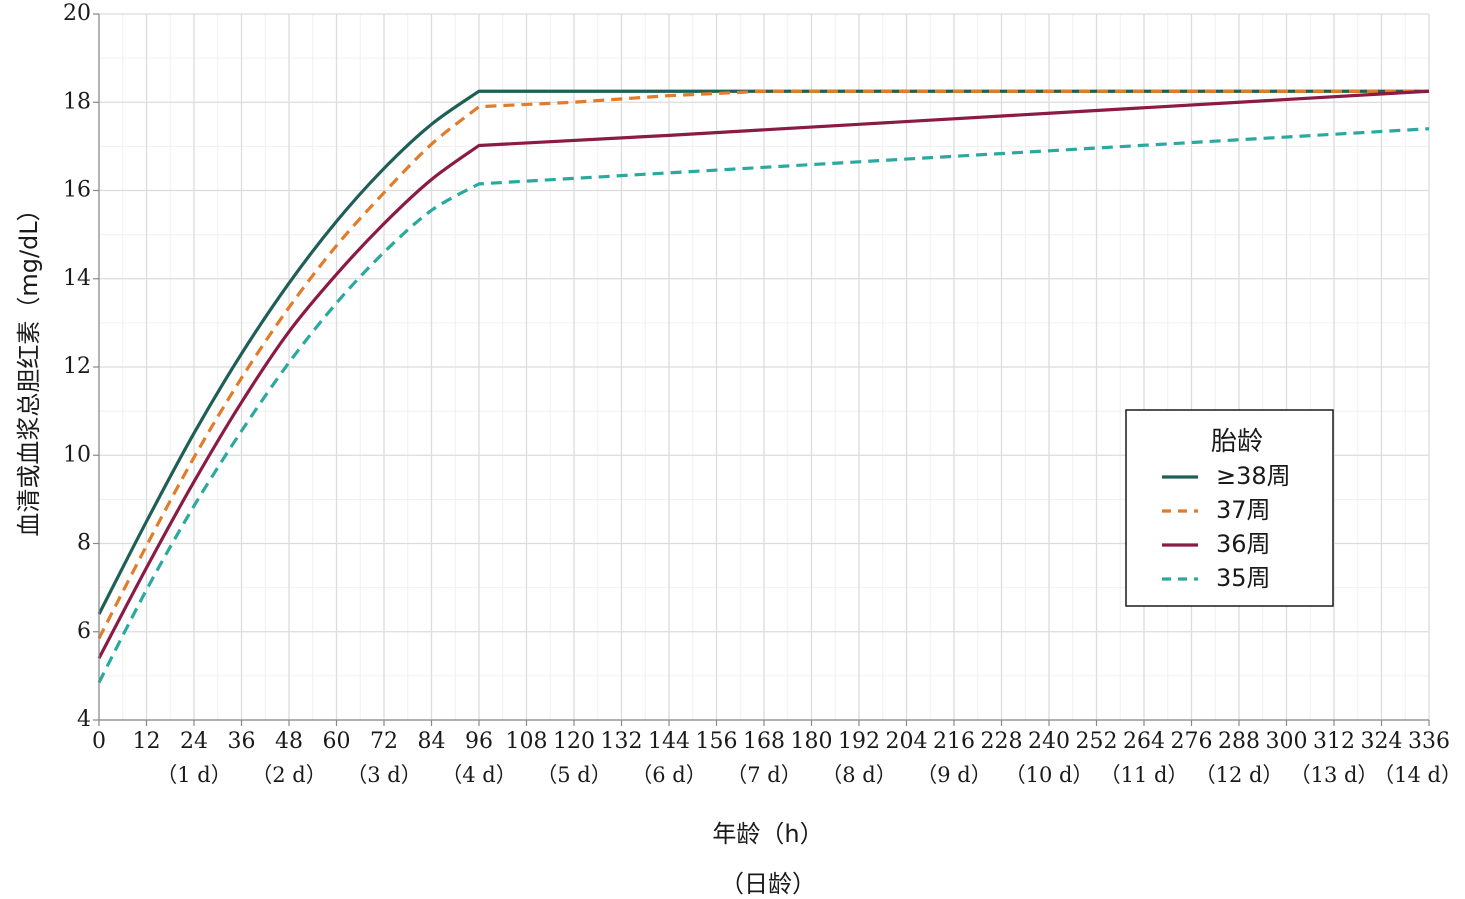 The height and width of the screenshot is (899, 1465). Describe the element at coordinates (622, 741) in the screenshot. I see `x-tick-label: 132` at that location.